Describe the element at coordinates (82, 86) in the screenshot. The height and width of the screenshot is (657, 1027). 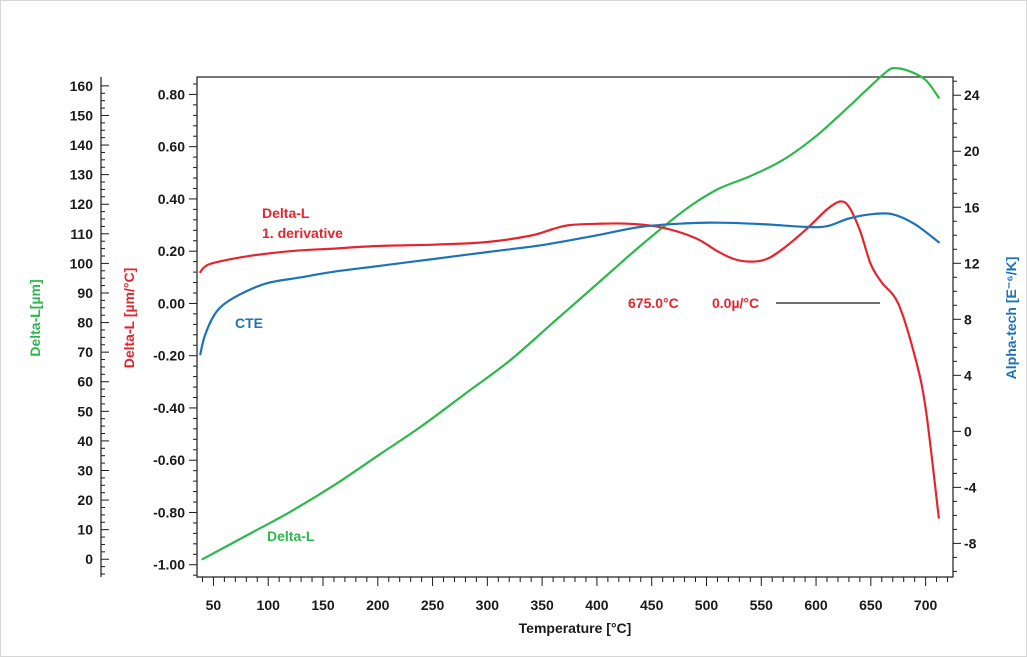
I see `left-outer-tick-label: 160` at that location.